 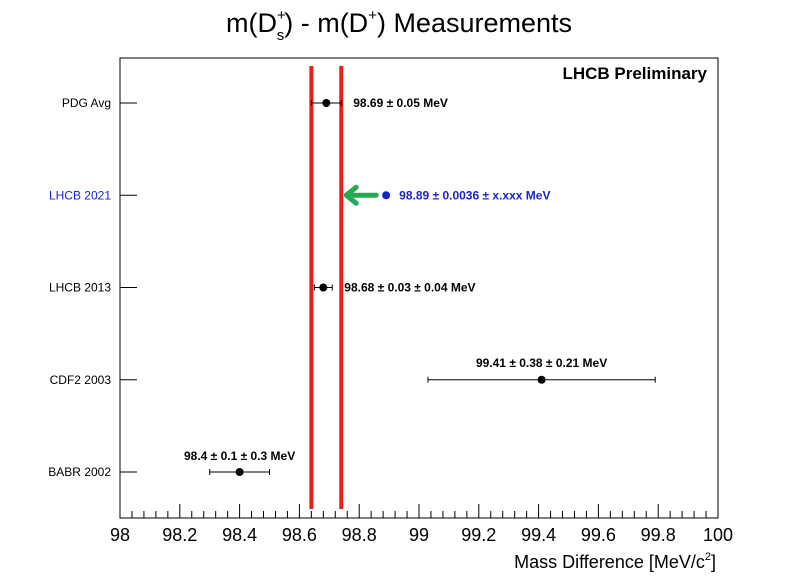 What do you see at coordinates (409, 288) in the screenshot?
I see `value-label: 98.68 ± 0.03 ± 0.04 MeV` at bounding box center [409, 288].